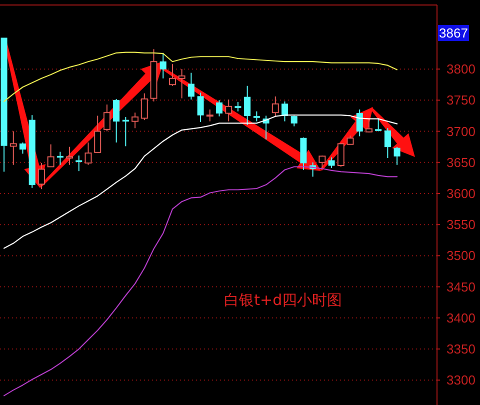 Image resolution: width=480 pixels, height=405 pixels. Describe the element at coordinates (461, 193) in the screenshot. I see `y-tick-label: 3600` at that location.